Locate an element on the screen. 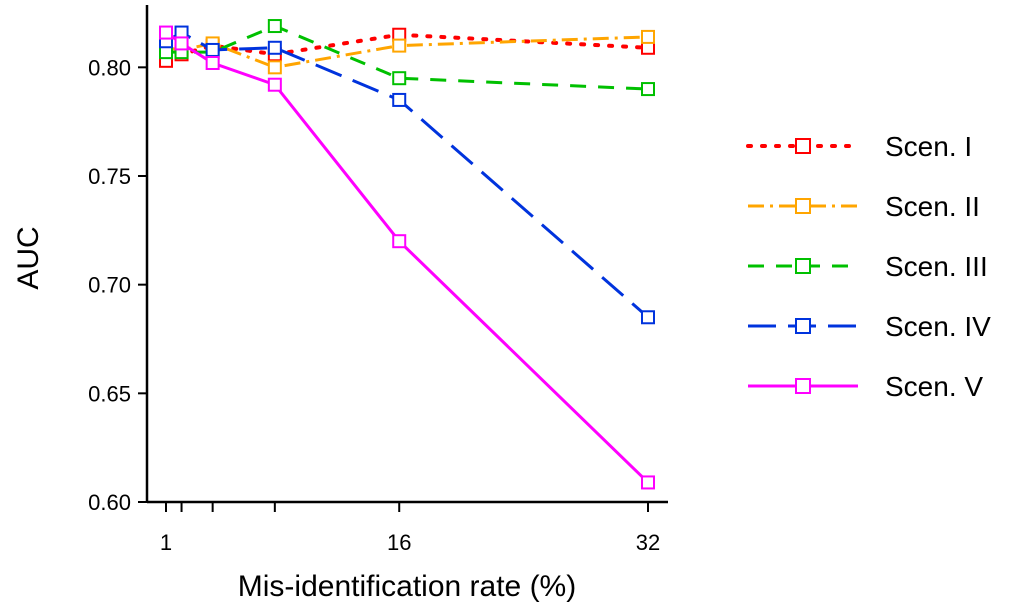 The width and height of the screenshot is (1024, 615). series-line-scen-ii is located at coordinates (407, 52).